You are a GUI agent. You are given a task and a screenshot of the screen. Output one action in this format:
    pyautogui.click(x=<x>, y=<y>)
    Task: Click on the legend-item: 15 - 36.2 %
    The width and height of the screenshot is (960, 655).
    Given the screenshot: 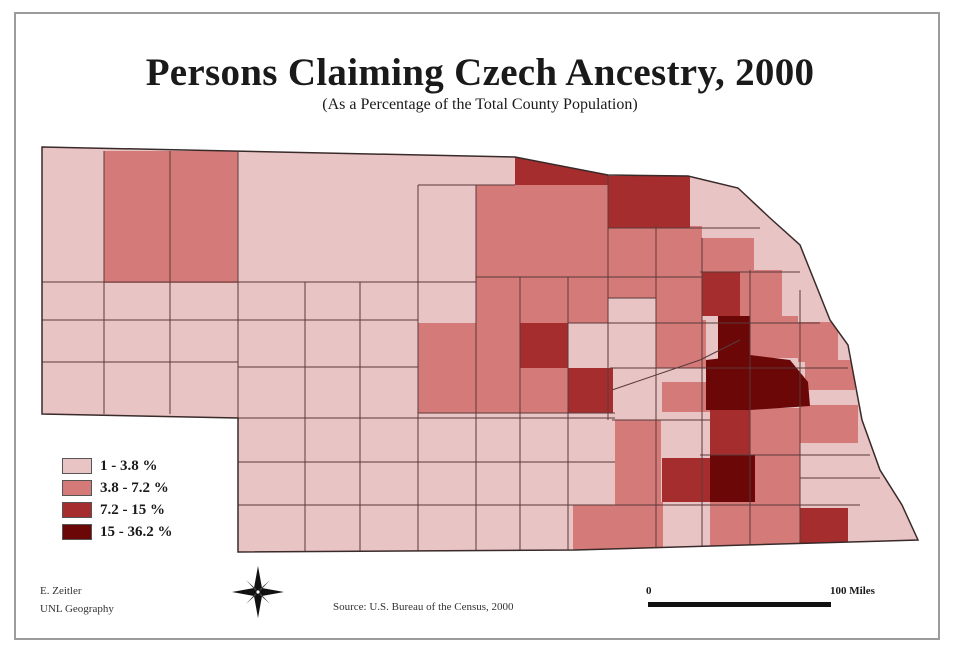 What is the action you would take?
    pyautogui.click(x=117, y=532)
    